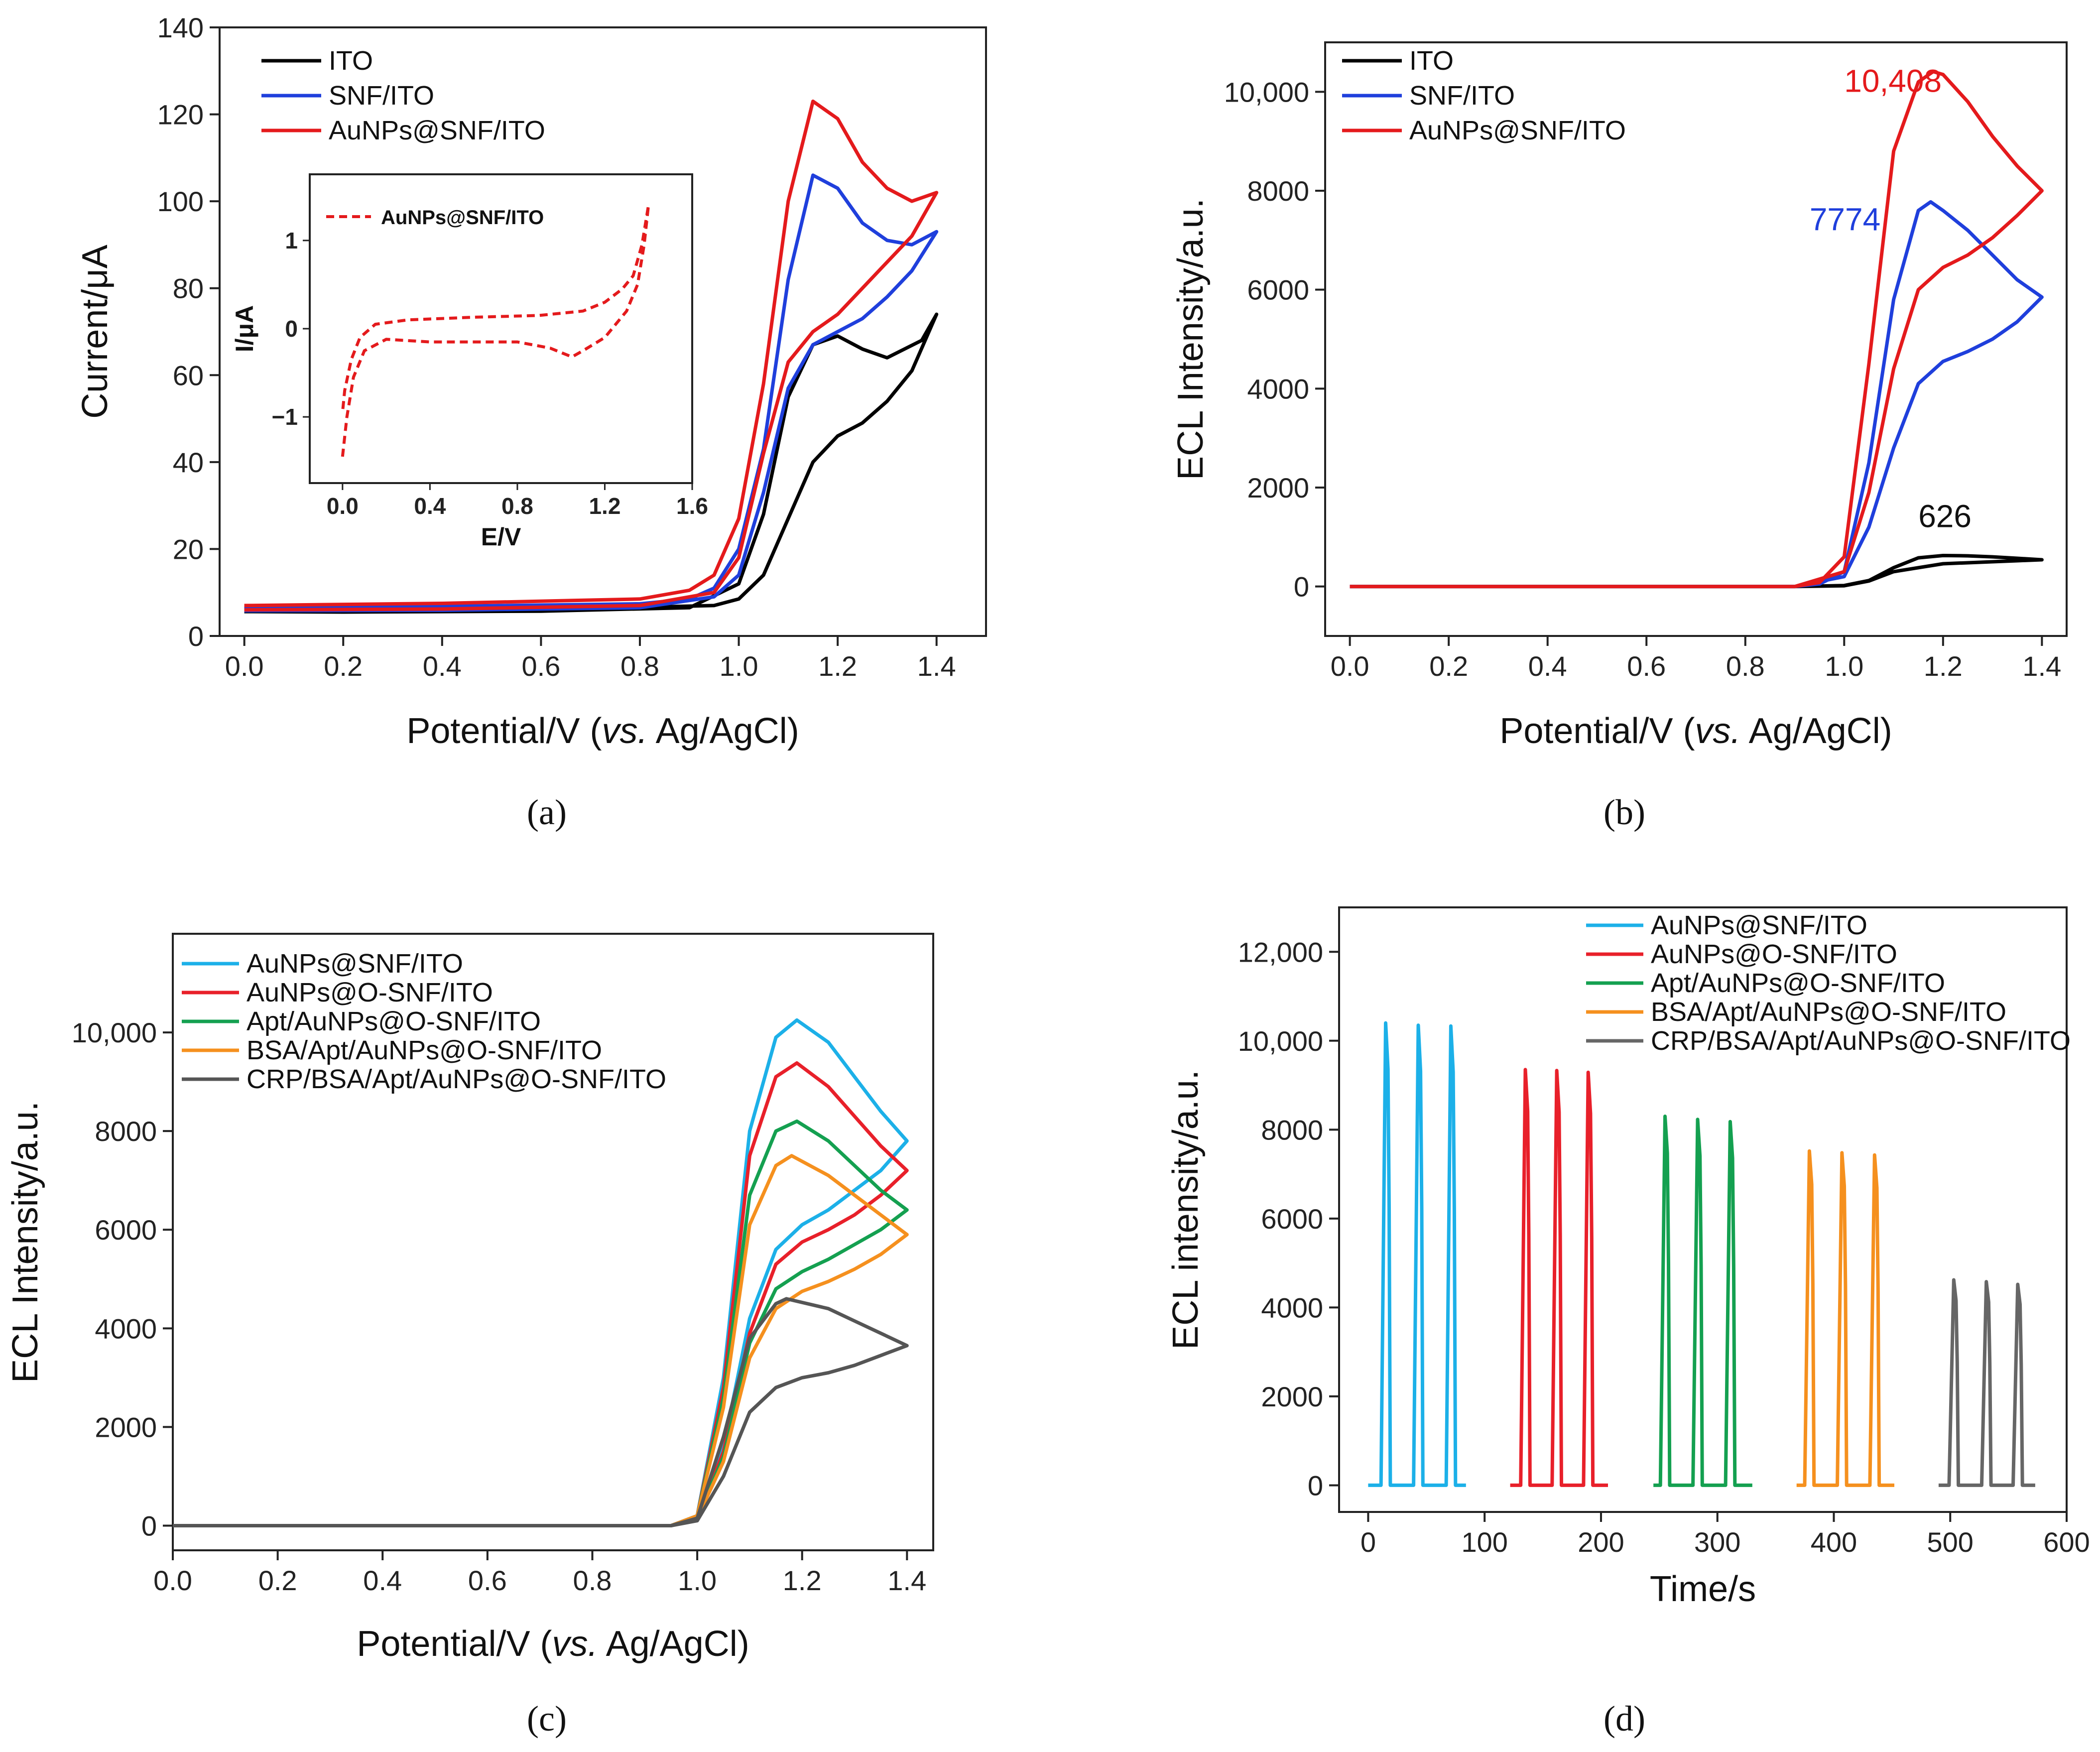  I want to click on inset-x-tick-label: 1.2, so click(604, 506).